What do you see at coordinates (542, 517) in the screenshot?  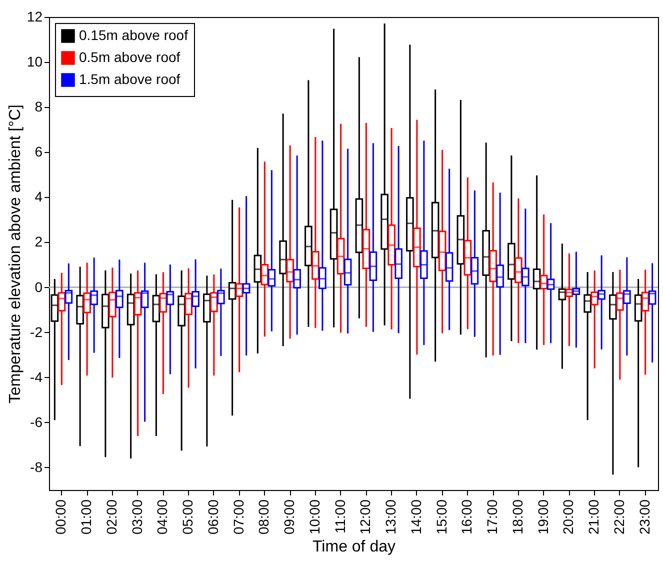 I see `x-tick-label: 19:00` at bounding box center [542, 517].